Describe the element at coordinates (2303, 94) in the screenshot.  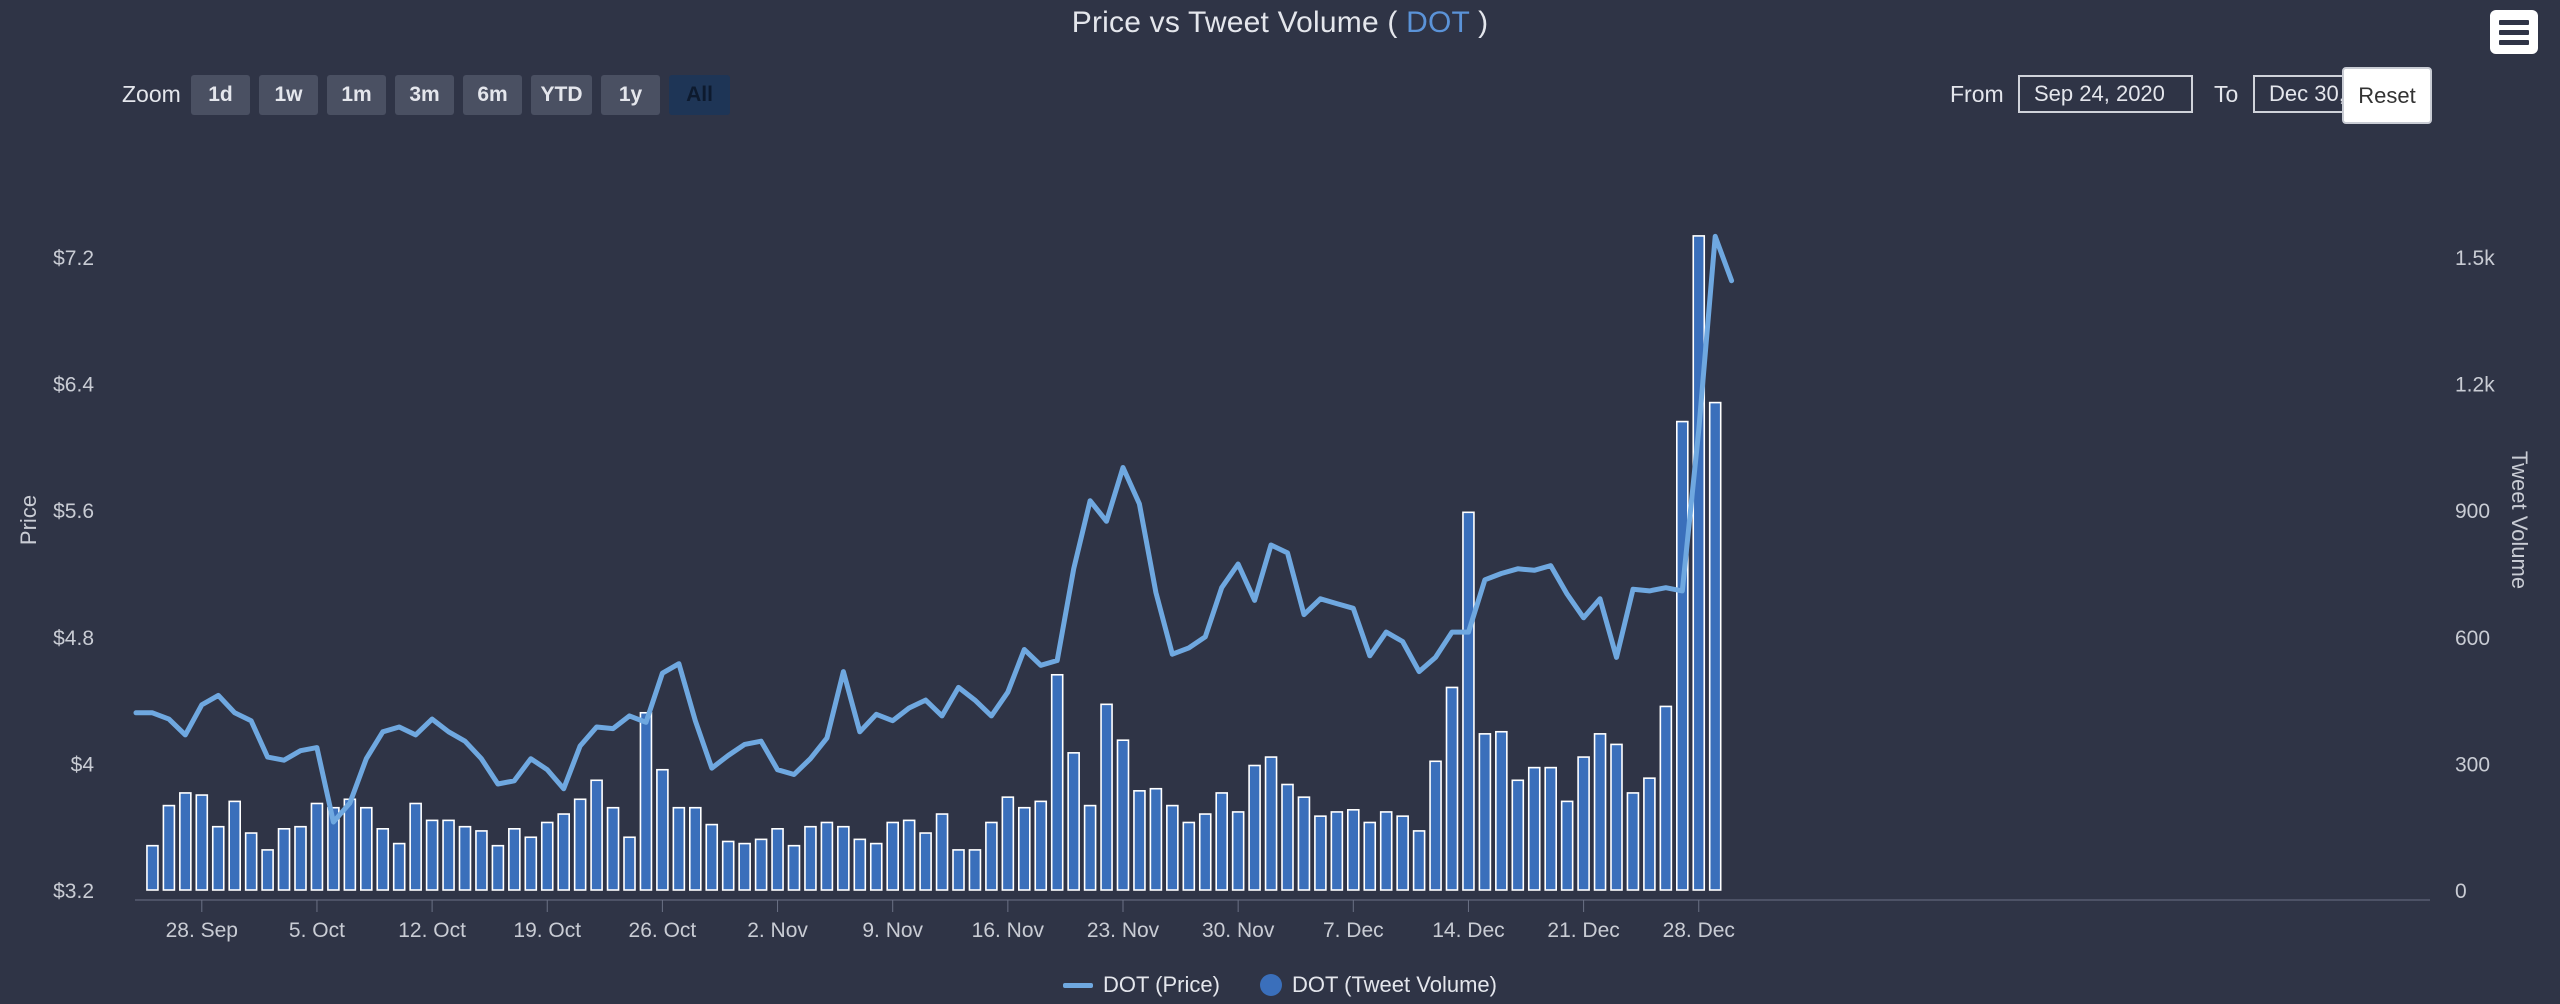
I see `to-date-input: Dec 30, 2020` at that location.